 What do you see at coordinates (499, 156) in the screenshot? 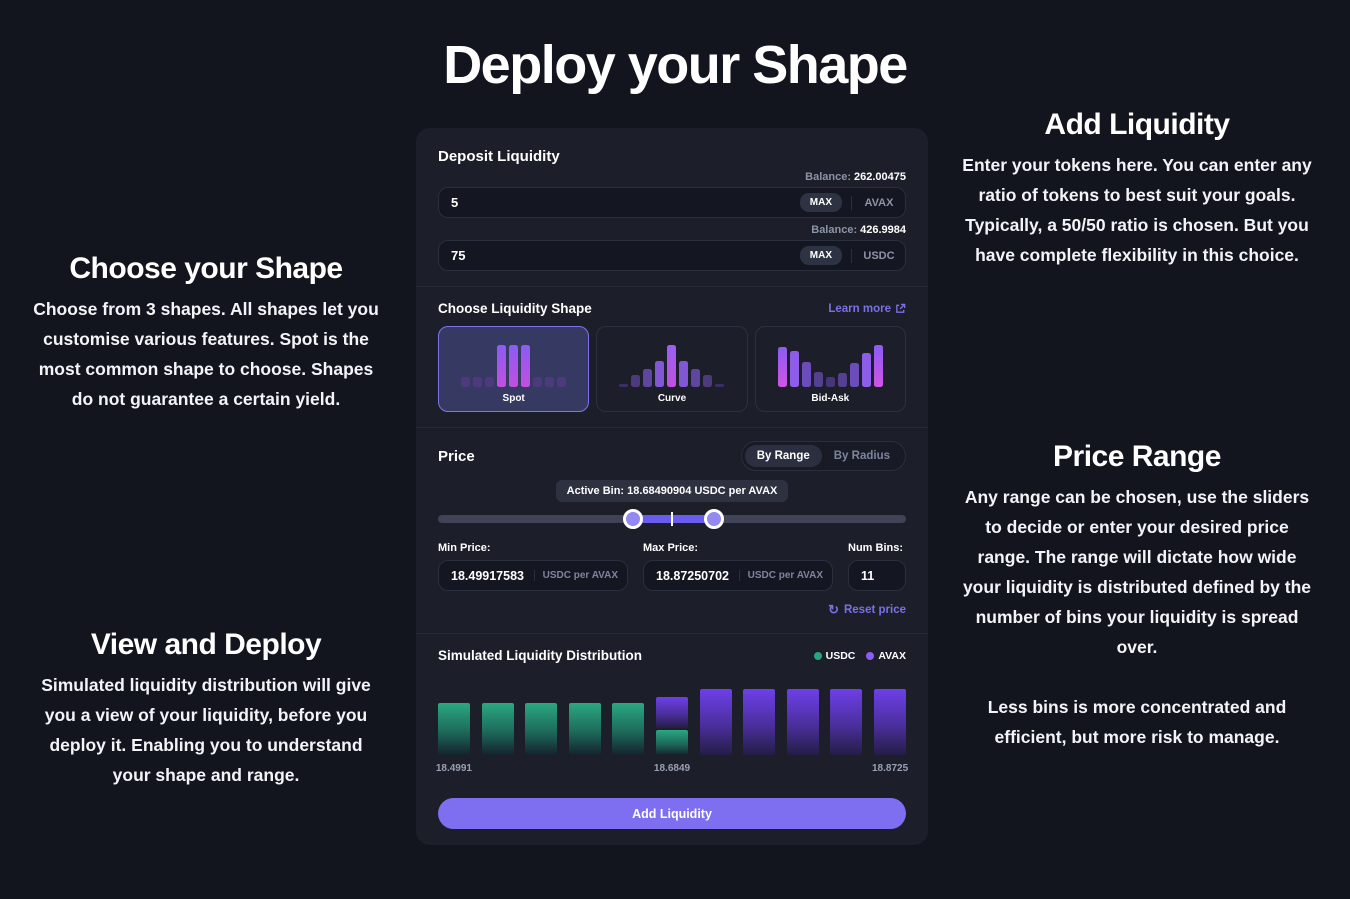
I see `deposit-title: Deposit Liquidity` at bounding box center [499, 156].